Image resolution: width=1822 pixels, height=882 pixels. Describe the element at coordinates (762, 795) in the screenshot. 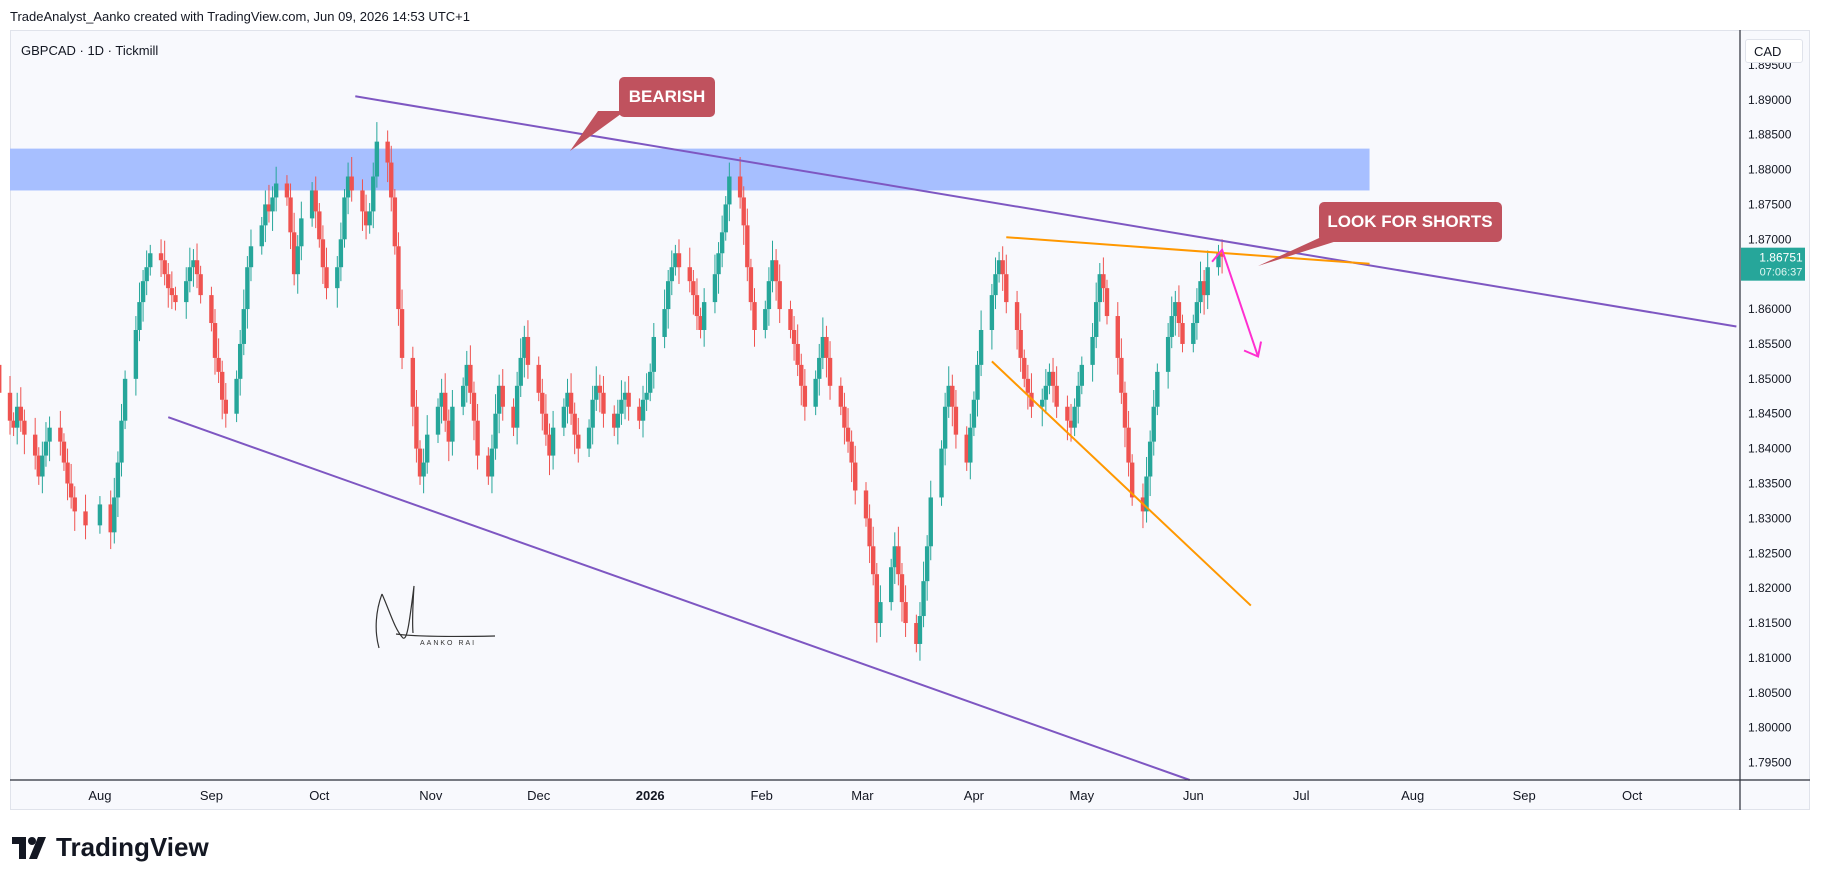

I see `x-tick-label: Feb` at that location.